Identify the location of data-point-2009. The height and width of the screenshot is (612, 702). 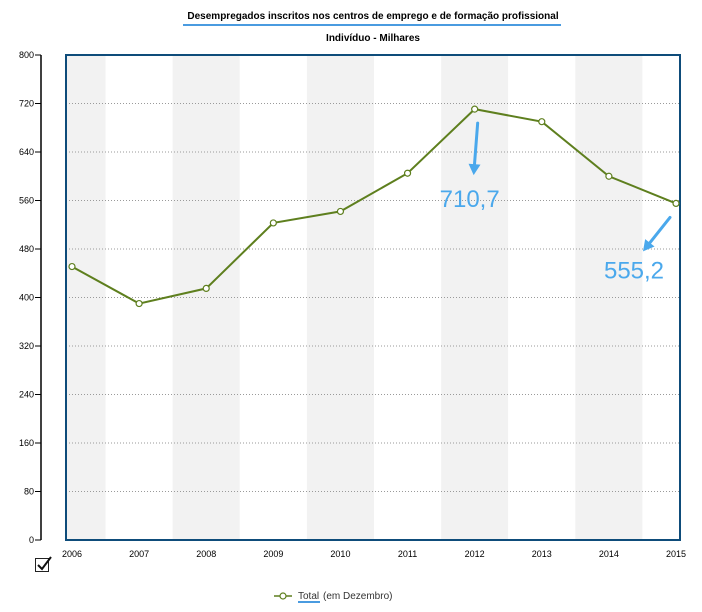
(273, 223).